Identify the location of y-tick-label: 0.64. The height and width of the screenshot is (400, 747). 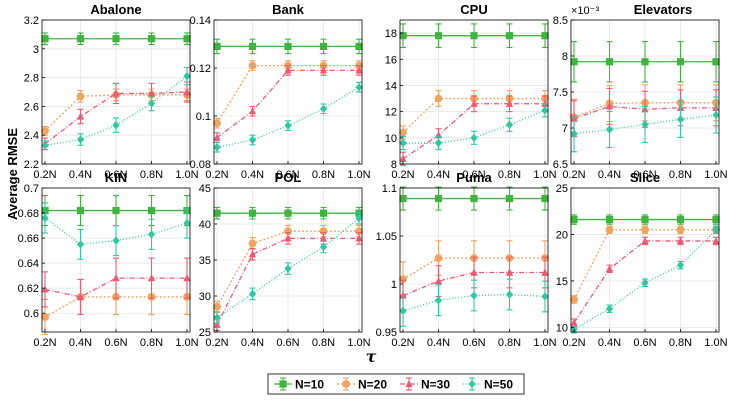
(28, 264).